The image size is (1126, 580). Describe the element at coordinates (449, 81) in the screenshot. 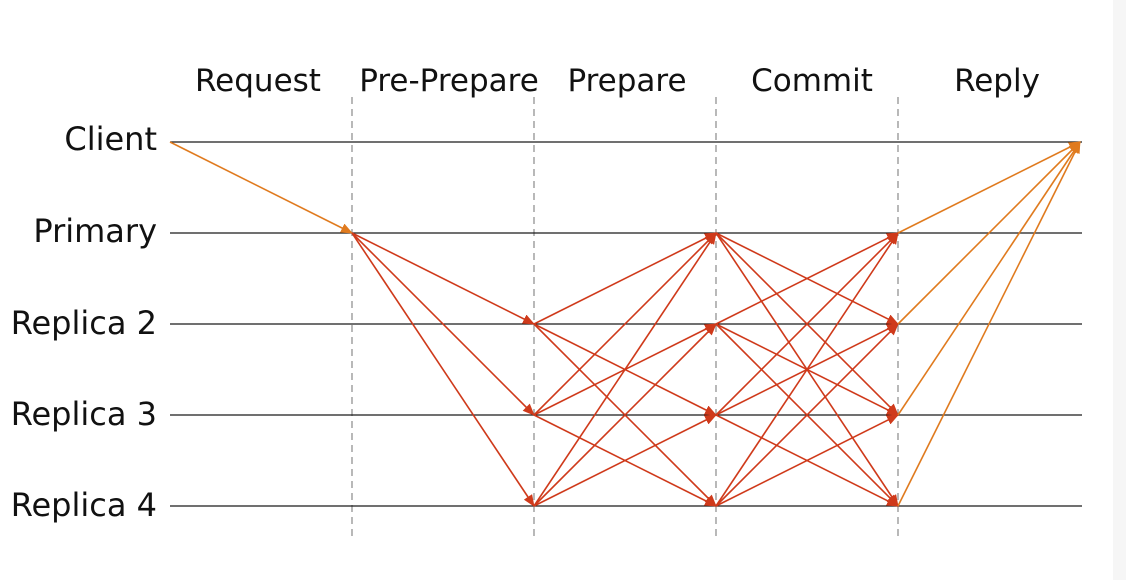

I see `phase-label-pre-prepare: Pre-Prepare` at that location.